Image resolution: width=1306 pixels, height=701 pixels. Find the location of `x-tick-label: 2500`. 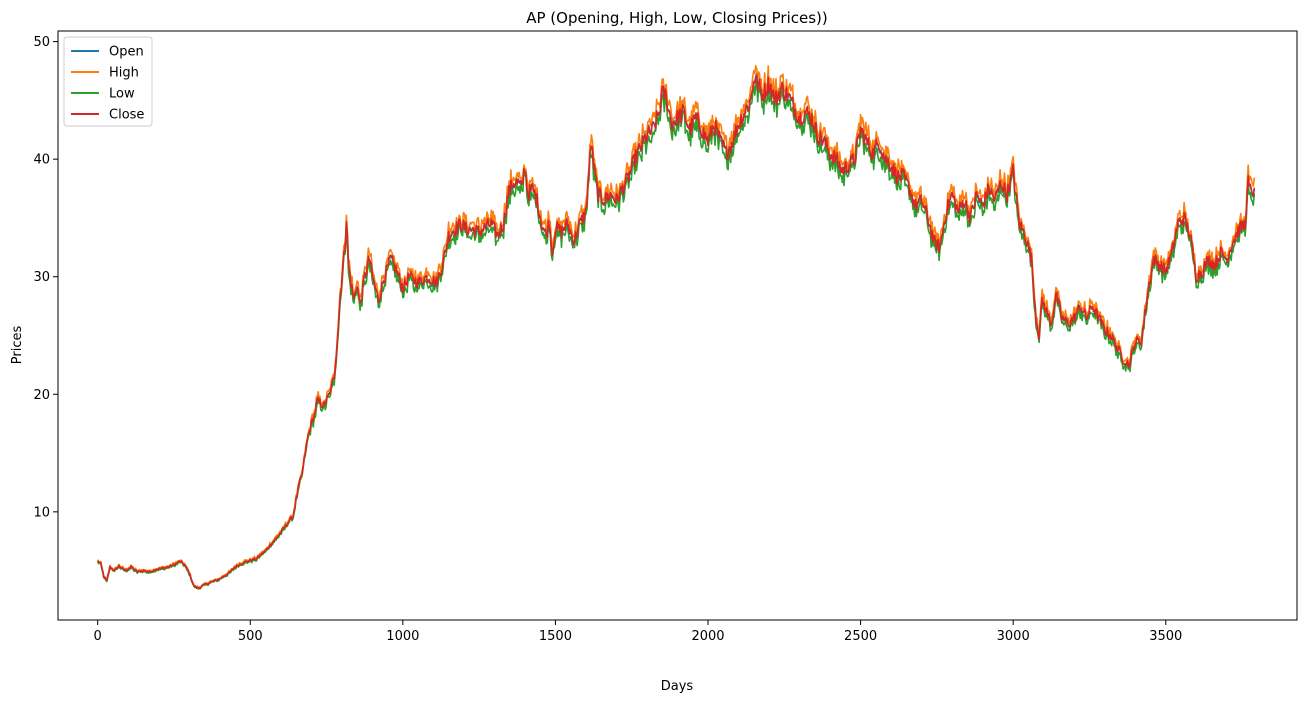

x-tick-label: 2500 is located at coordinates (860, 636).